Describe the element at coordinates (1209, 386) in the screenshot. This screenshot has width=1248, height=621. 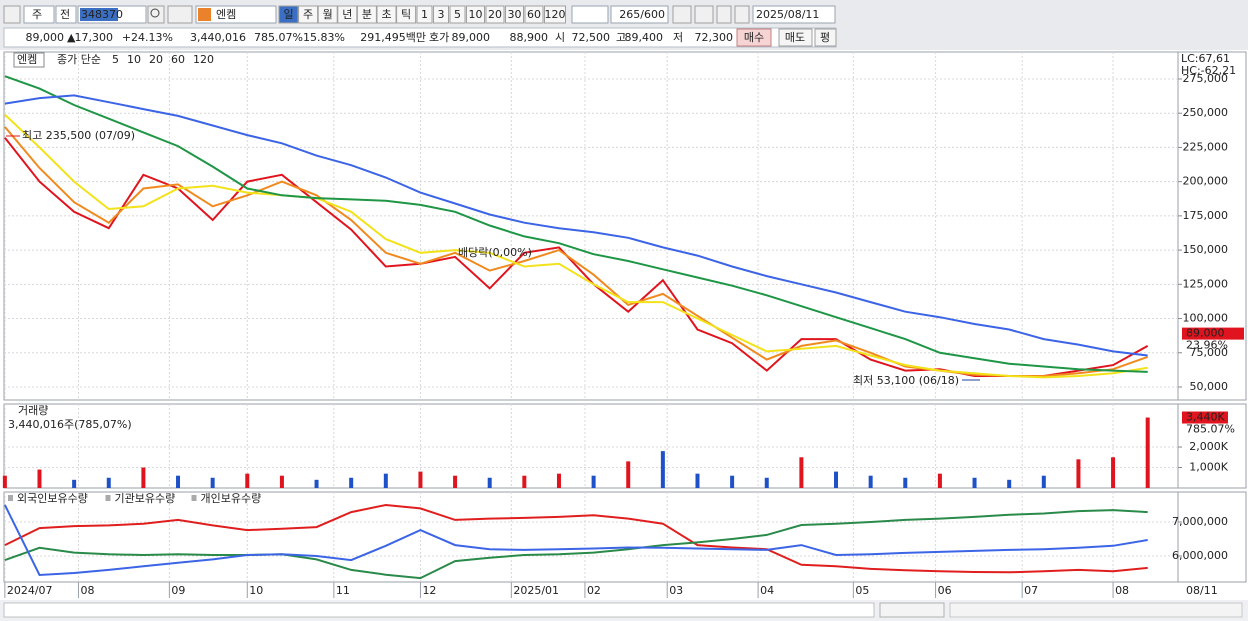
I see `y-tick-label: 50,000` at that location.